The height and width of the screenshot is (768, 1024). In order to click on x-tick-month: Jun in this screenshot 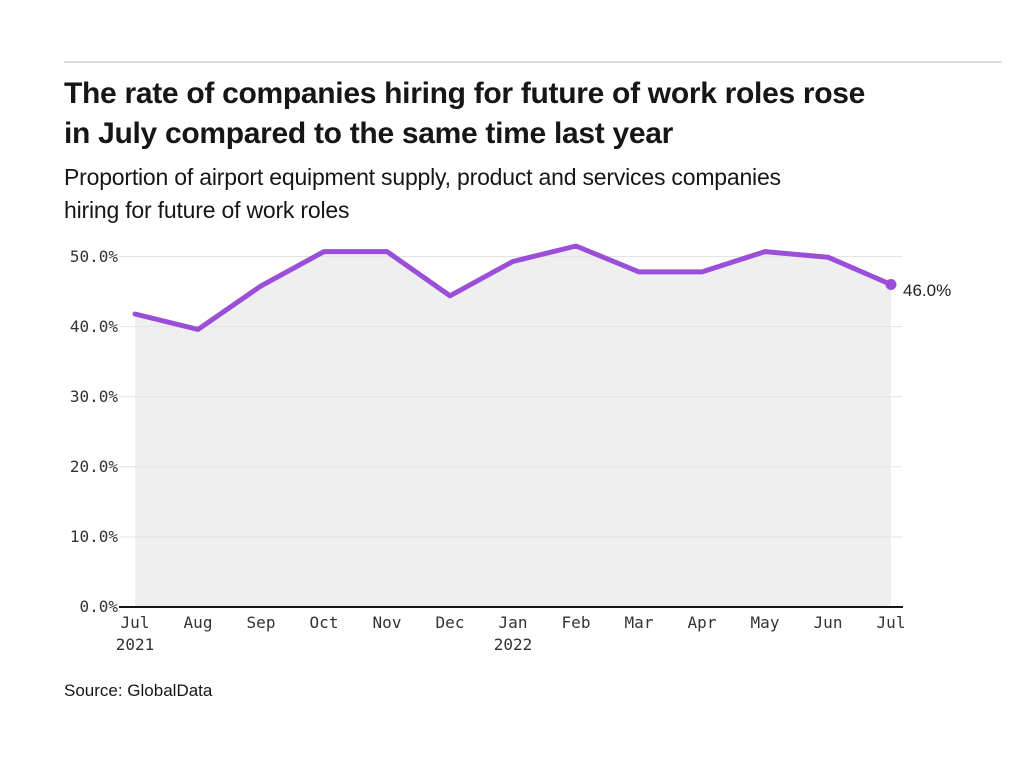, I will do `click(828, 622)`.